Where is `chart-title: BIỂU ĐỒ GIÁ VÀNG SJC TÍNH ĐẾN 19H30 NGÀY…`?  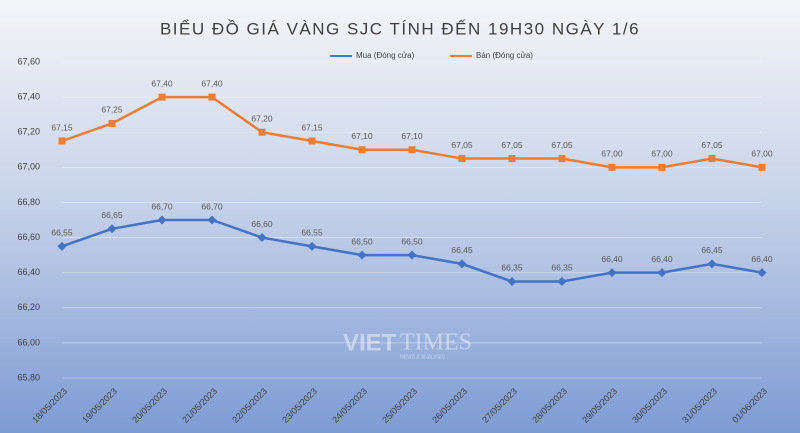
chart-title: BIỂU ĐỒ GIÁ VÀNG SJC TÍNH ĐẾN 19H30 NGÀY… is located at coordinates (400, 28).